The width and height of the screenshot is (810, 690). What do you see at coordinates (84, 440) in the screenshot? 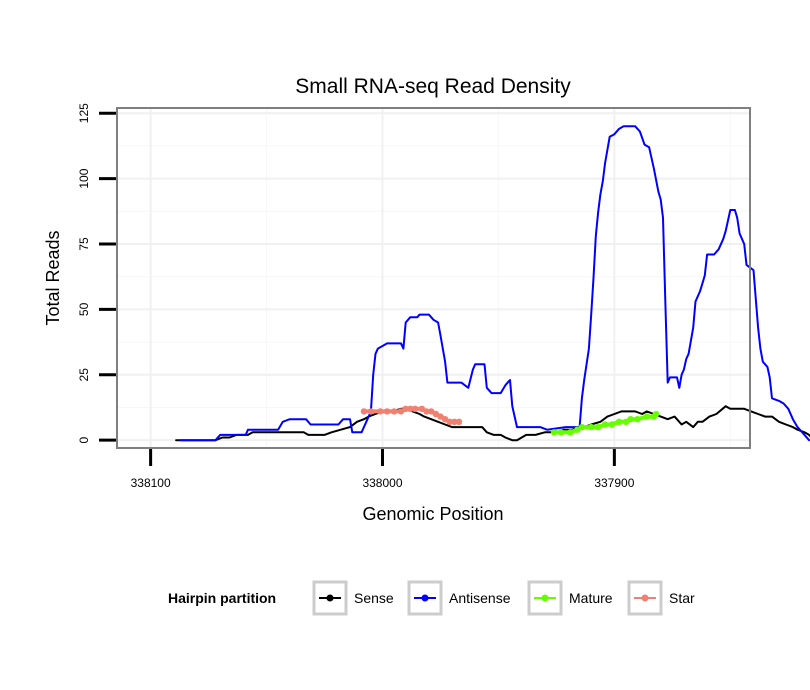
I see `y-tick-label: 0` at bounding box center [84, 440].